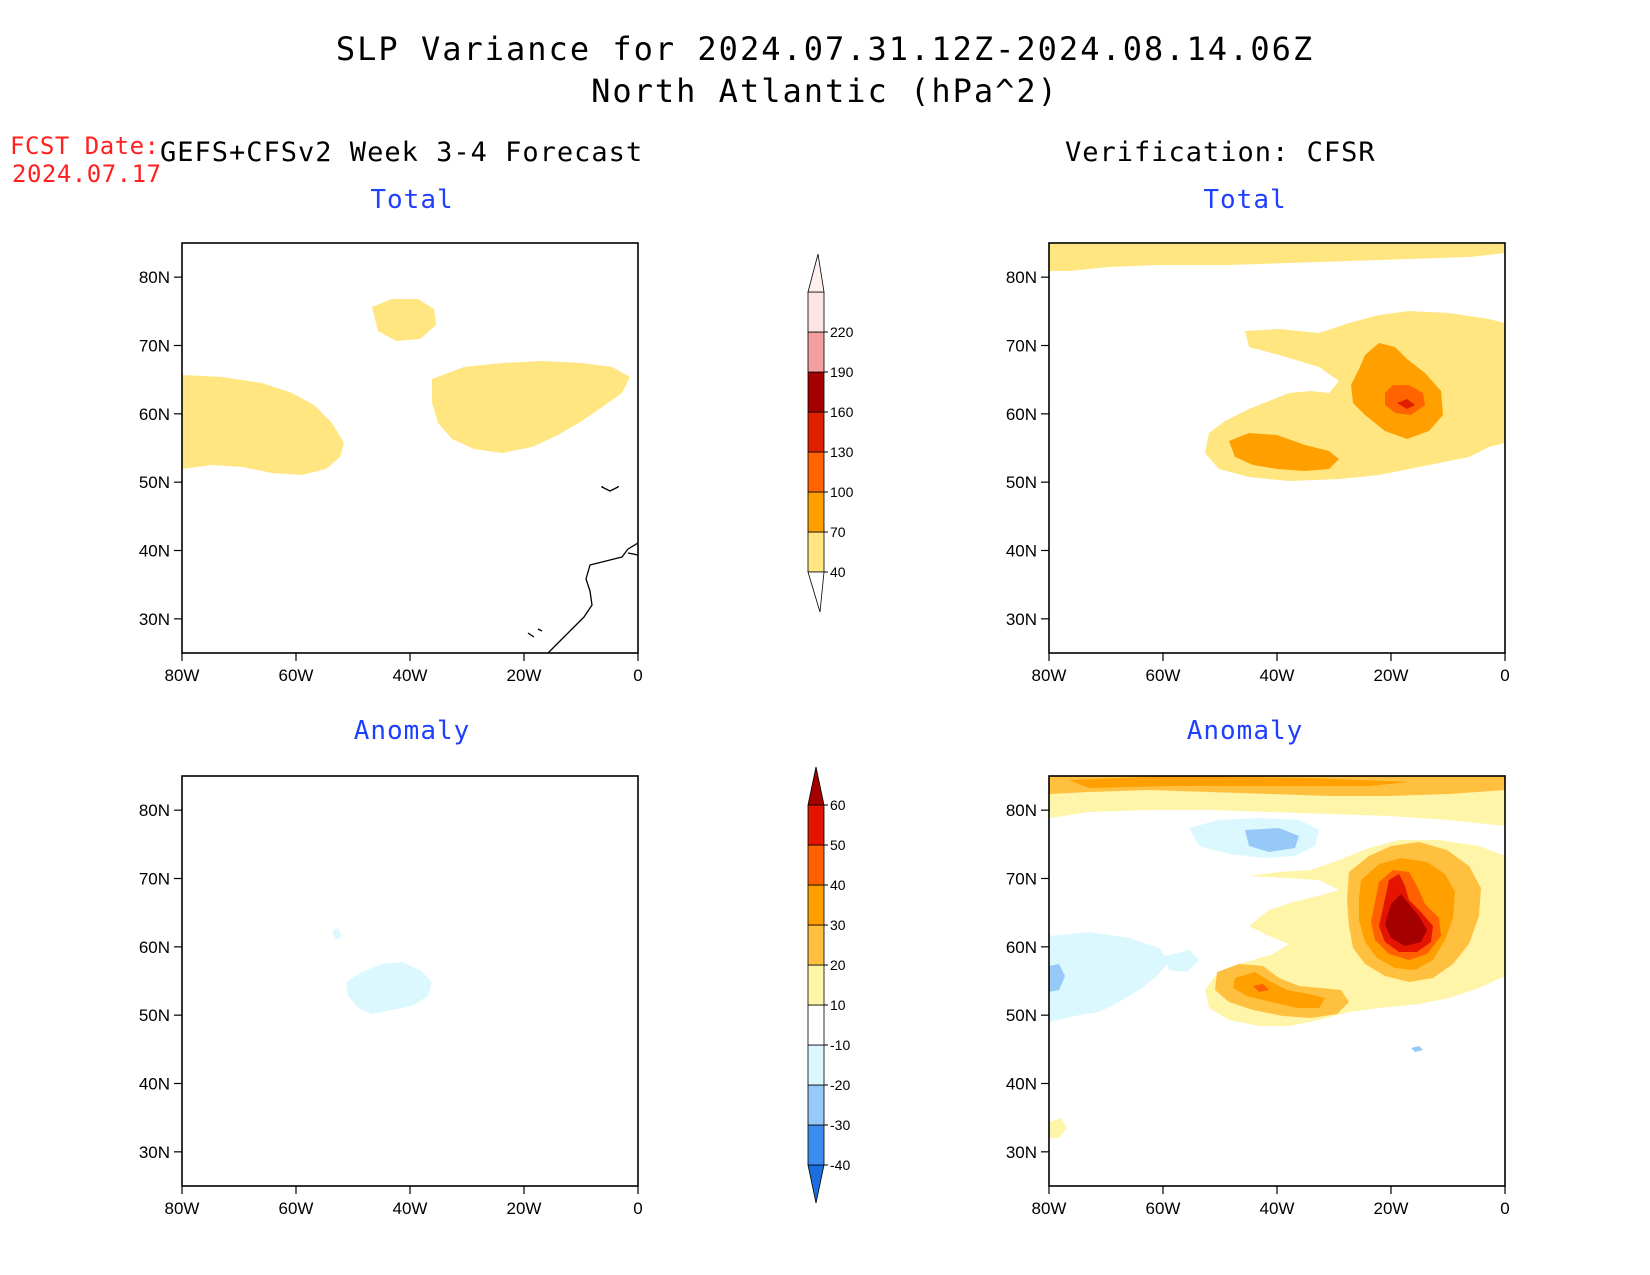 The width and height of the screenshot is (1650, 1275). What do you see at coordinates (838, 885) in the screenshot?
I see `colorbar-anomaly-label: 40` at bounding box center [838, 885].